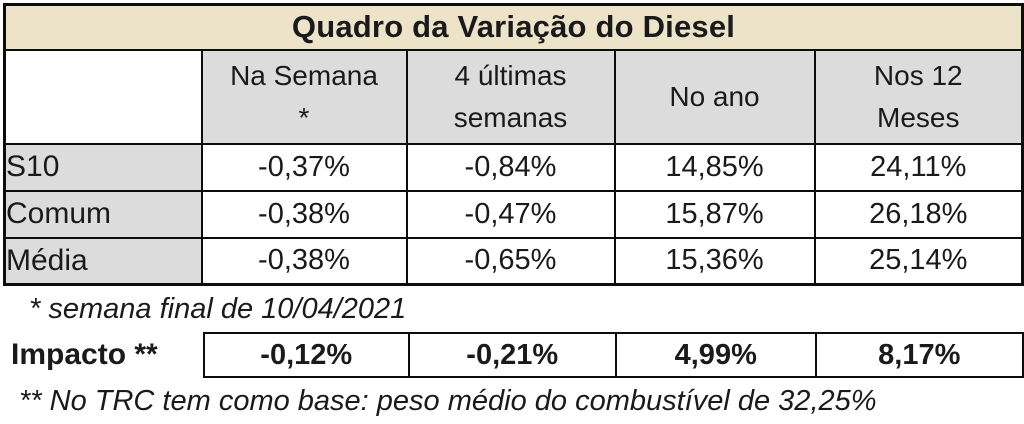 The width and height of the screenshot is (1024, 424). What do you see at coordinates (103, 96) in the screenshot?
I see `corner-cell` at bounding box center [103, 96].